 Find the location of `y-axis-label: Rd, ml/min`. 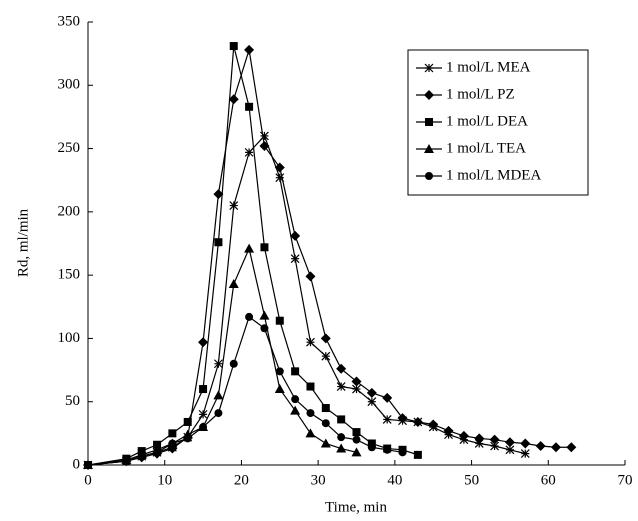

y-axis-label: Rd, ml/min is located at coordinates (23, 242).